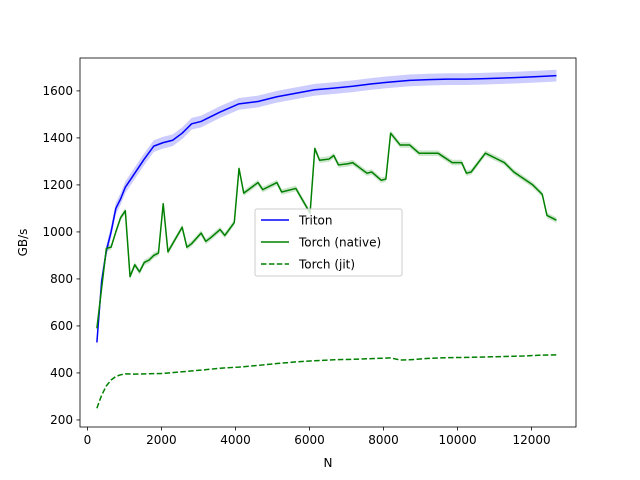 The height and width of the screenshot is (480, 640). I want to click on y-tick-label: 1400, so click(57, 138).